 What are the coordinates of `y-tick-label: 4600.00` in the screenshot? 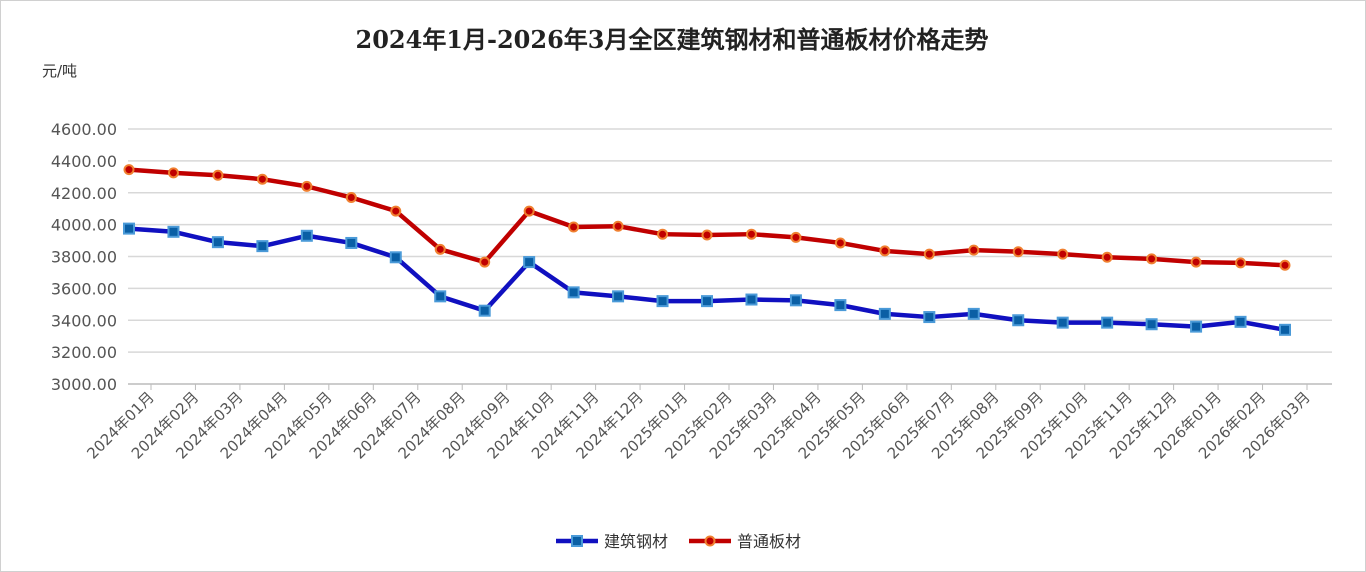 It's located at (84, 129).